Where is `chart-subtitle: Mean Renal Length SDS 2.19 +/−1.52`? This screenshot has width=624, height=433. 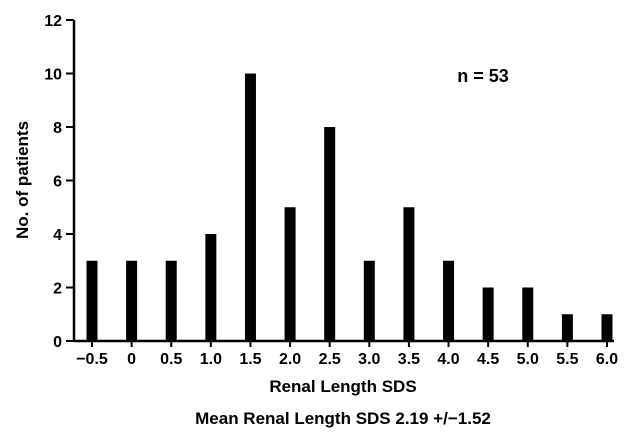 chart-subtitle: Mean Renal Length SDS 2.19 +/−1.52 is located at coordinates (343, 418).